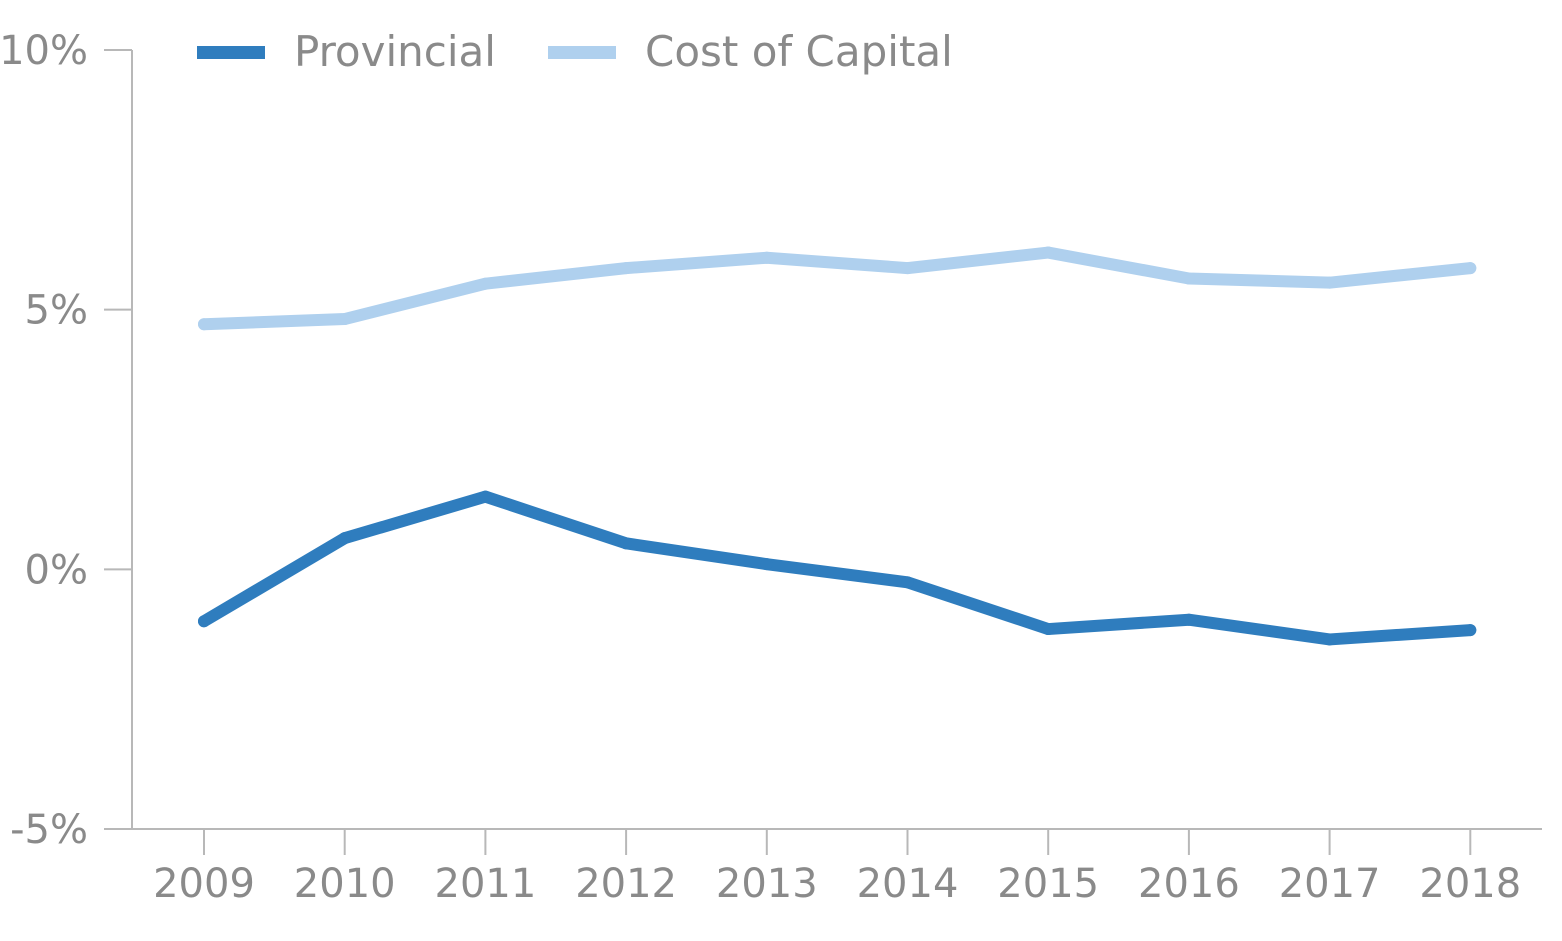 This screenshot has width=1562, height=941. What do you see at coordinates (395, 51) in the screenshot?
I see `legend-label: Provincial` at bounding box center [395, 51].